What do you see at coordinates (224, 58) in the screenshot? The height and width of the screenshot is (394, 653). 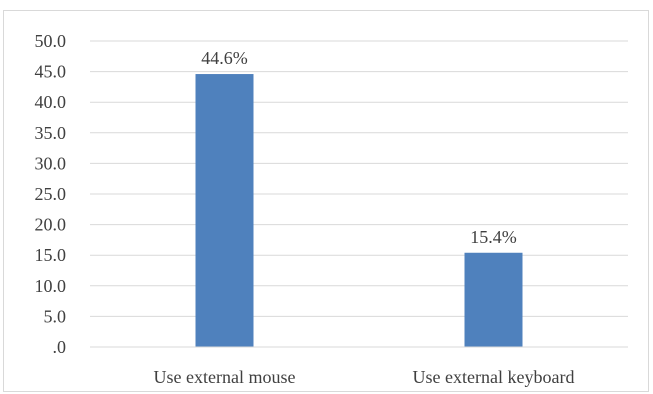 I see `bar-data-label: 44.6%` at bounding box center [224, 58].